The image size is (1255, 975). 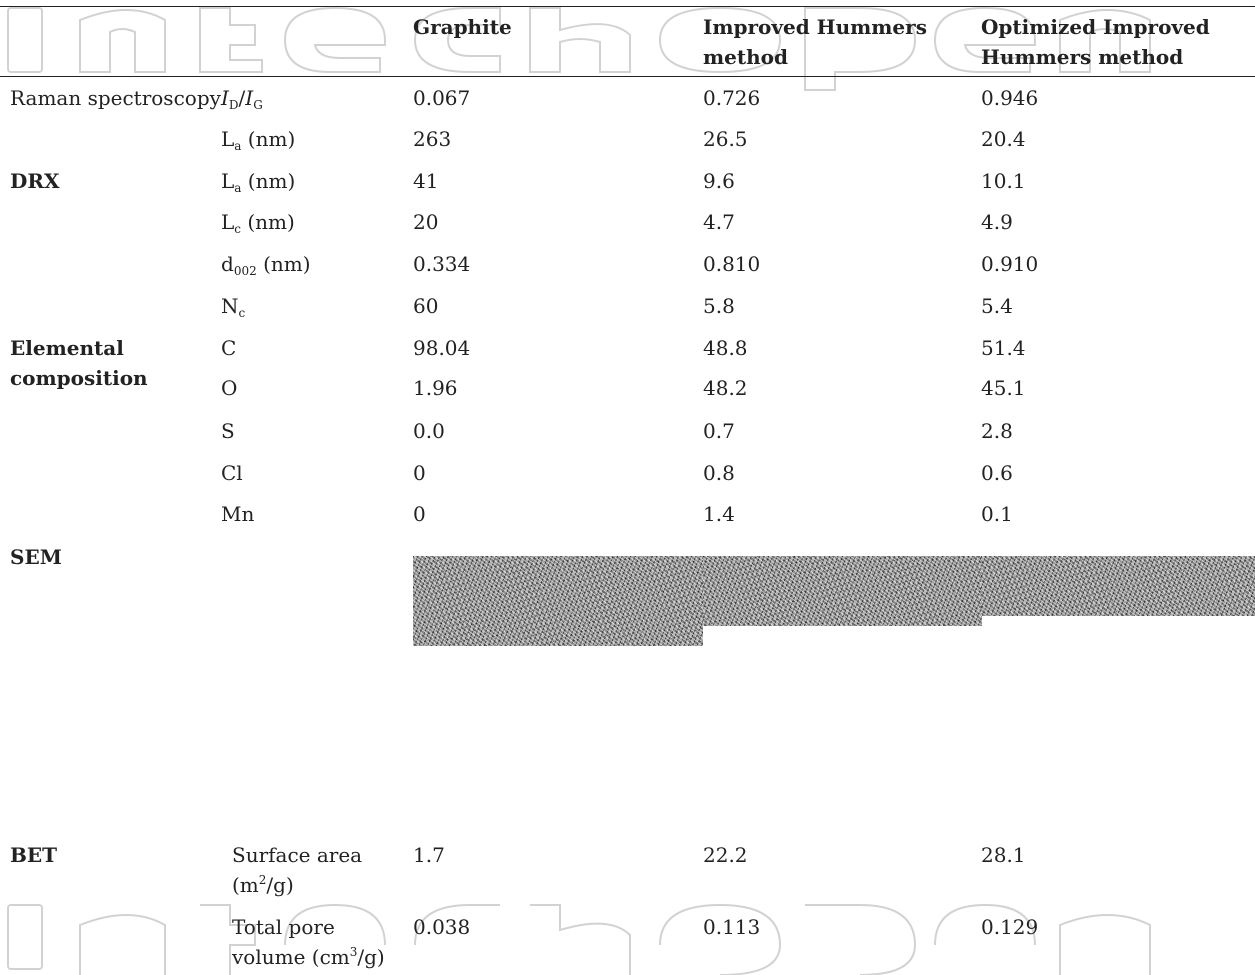 I want to click on value-cell: 41, so click(x=426, y=181).